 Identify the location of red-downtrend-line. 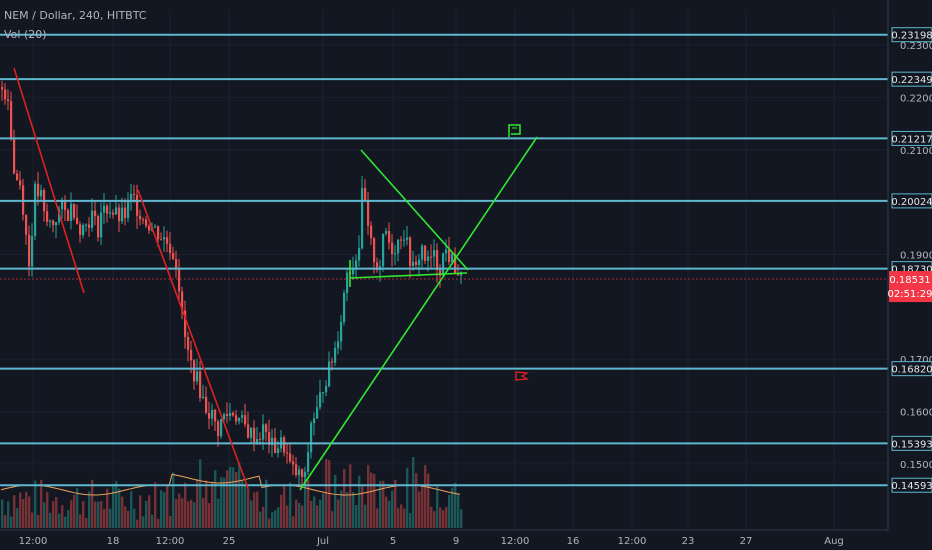
(49, 180).